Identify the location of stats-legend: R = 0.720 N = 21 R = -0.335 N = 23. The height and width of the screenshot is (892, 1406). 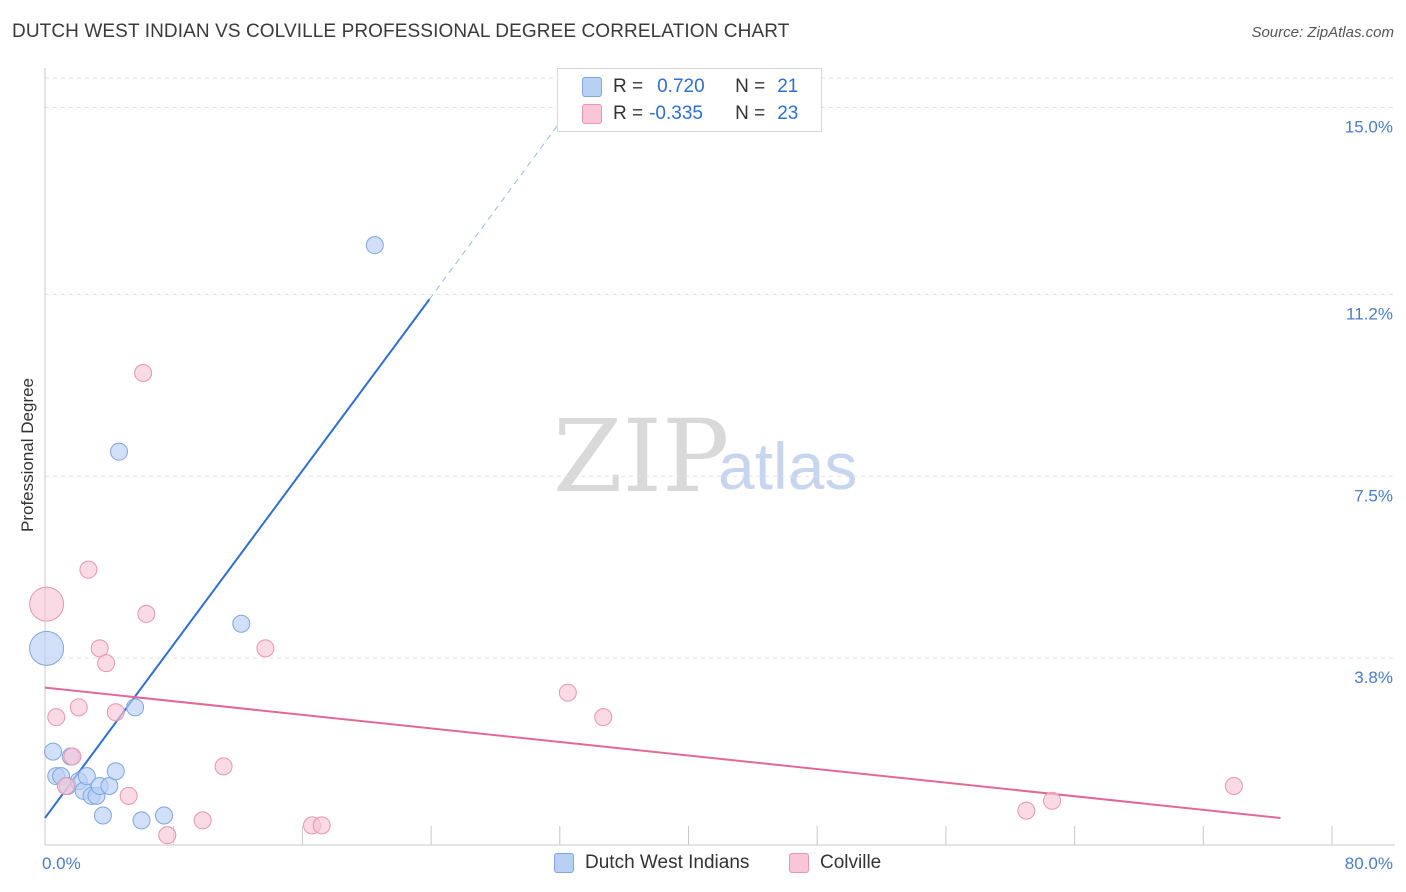
(689, 100).